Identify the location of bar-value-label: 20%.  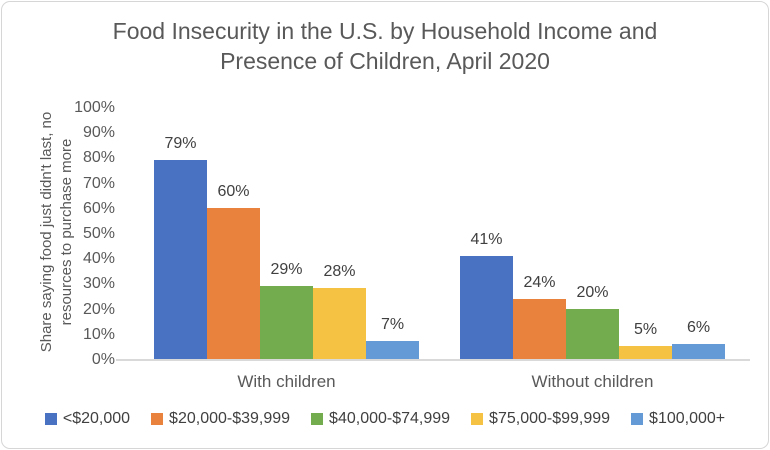
(592, 292).